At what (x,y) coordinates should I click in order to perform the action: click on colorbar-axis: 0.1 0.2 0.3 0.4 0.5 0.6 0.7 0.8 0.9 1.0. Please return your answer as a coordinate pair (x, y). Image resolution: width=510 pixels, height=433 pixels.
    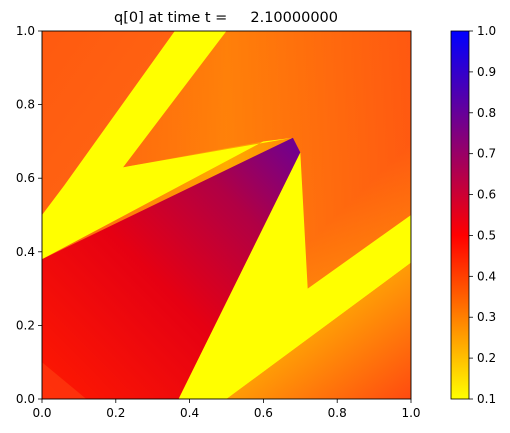
    Looking at the image, I should click on (482, 215).